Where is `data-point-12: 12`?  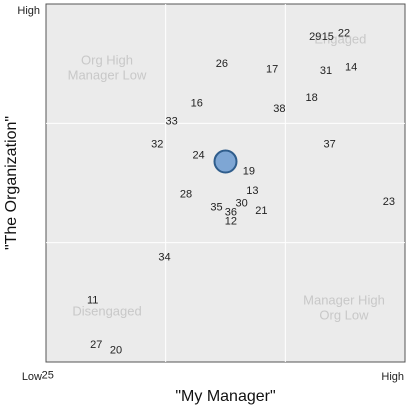
data-point-12: 12 is located at coordinates (231, 222).